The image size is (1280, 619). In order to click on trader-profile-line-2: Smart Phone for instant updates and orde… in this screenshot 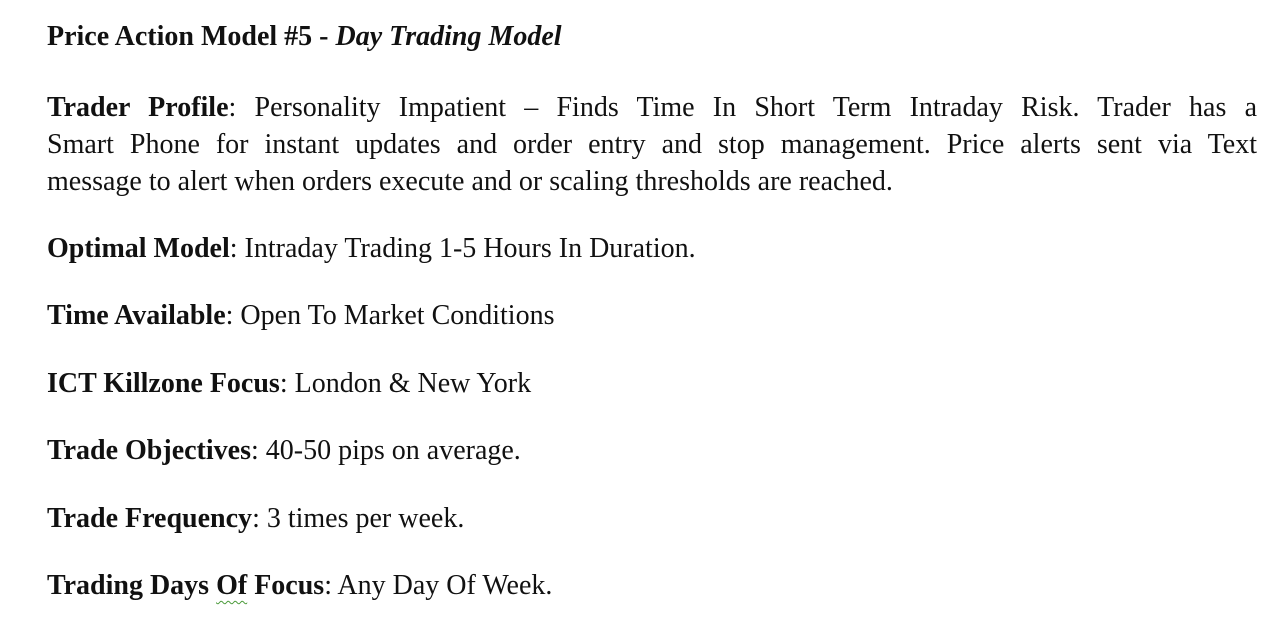, I will do `click(652, 144)`.